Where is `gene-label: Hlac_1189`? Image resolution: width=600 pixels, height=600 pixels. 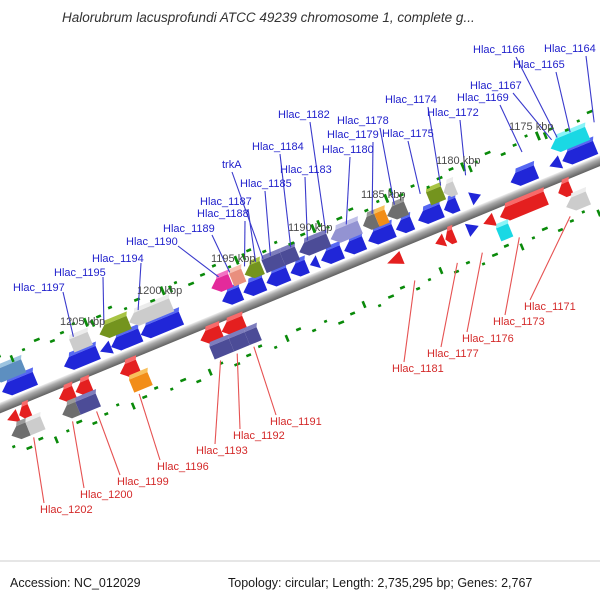 gene-label: Hlac_1189 is located at coordinates (189, 229).